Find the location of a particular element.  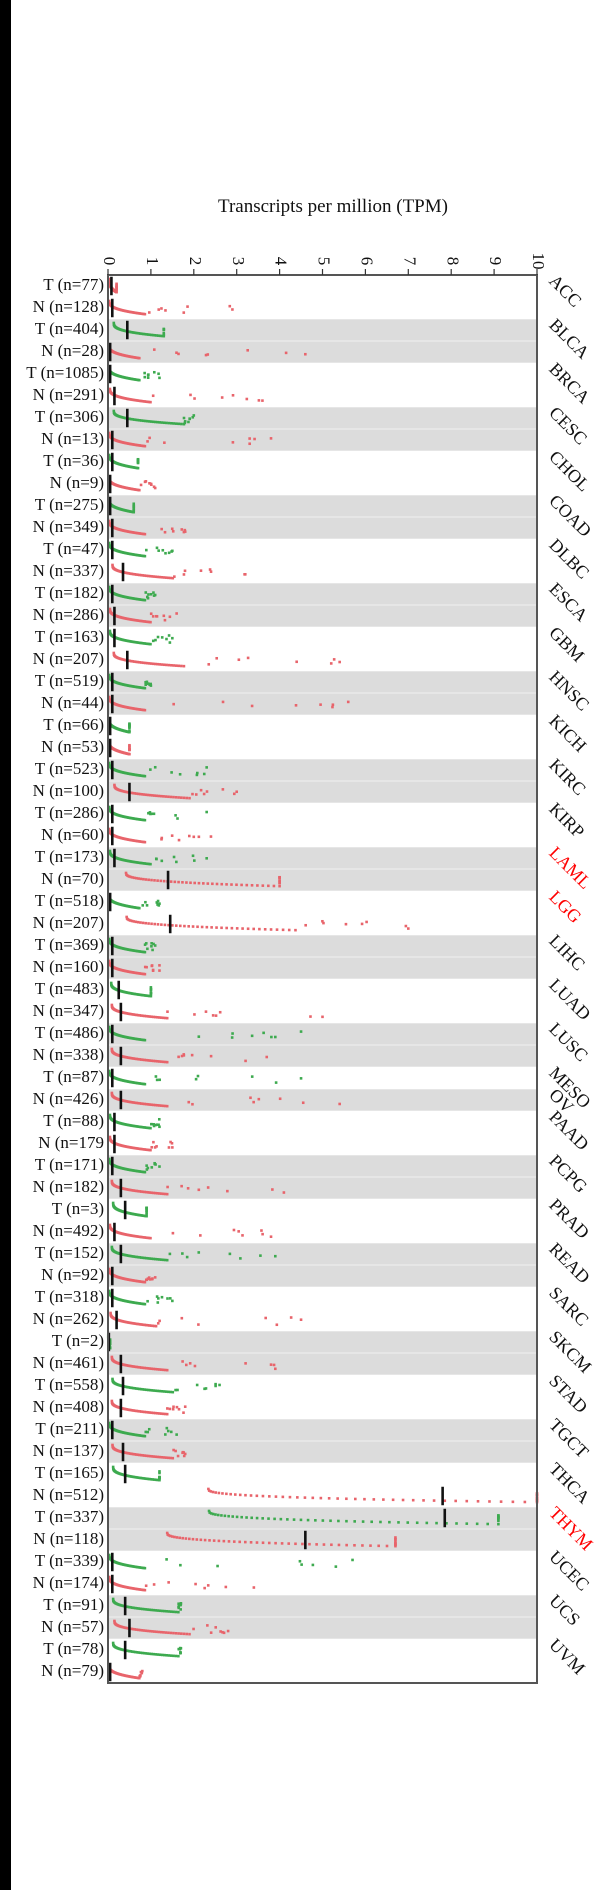

row-label: T (n=77) is located at coordinates (73, 284).